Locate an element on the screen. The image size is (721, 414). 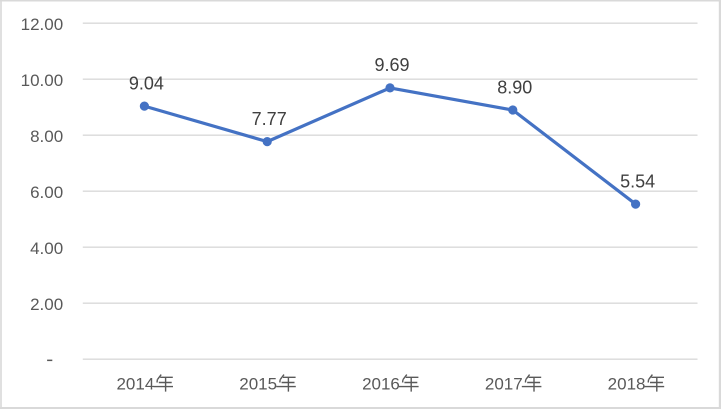
svg-text: 2015 is located at coordinates (258, 384).